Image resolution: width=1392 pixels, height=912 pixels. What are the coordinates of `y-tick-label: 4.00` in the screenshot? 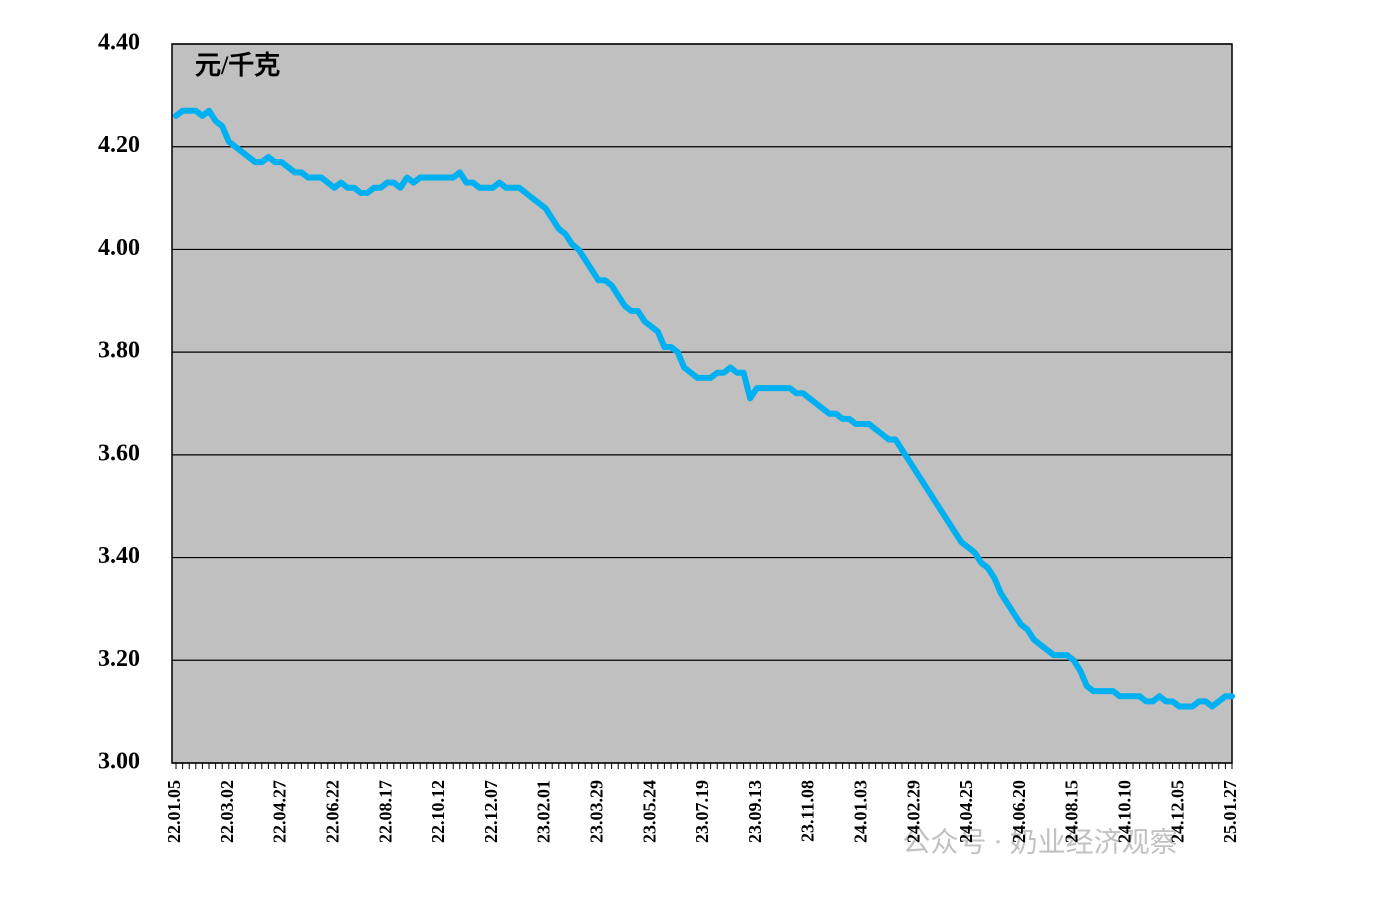 It's located at (119, 248).